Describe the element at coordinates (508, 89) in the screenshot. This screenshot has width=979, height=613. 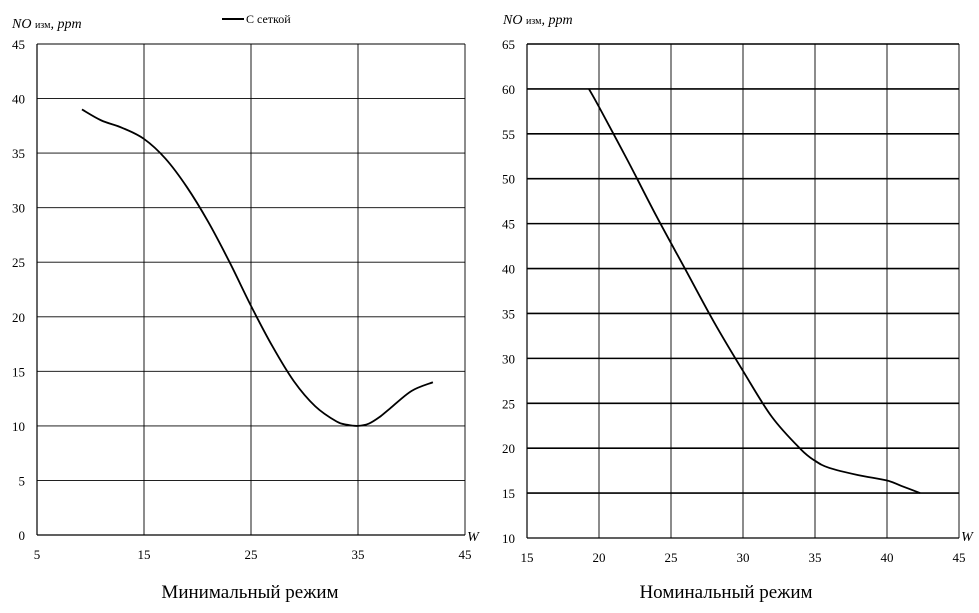
I see `y-tick-label: 60` at that location.